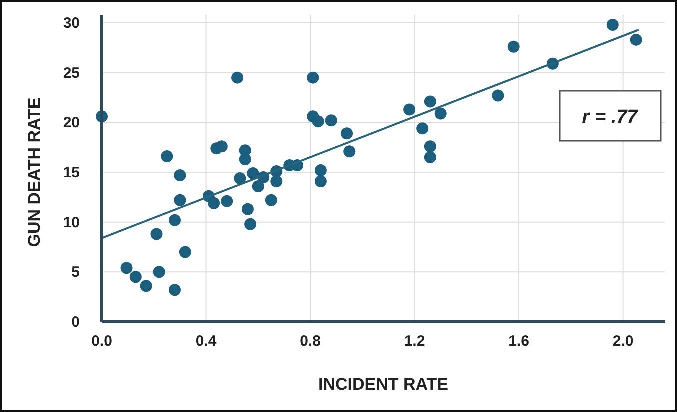  Describe the element at coordinates (71, 173) in the screenshot. I see `y-tick-label: 15` at that location.